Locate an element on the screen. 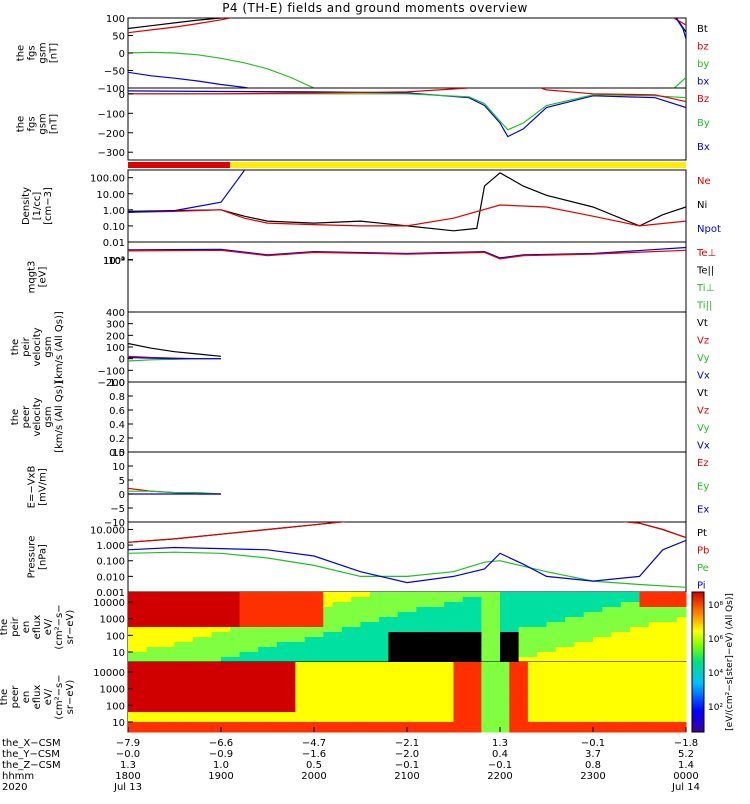 The height and width of the screenshot is (804, 750). y-tick-label: 0.01 is located at coordinates (114, 243).